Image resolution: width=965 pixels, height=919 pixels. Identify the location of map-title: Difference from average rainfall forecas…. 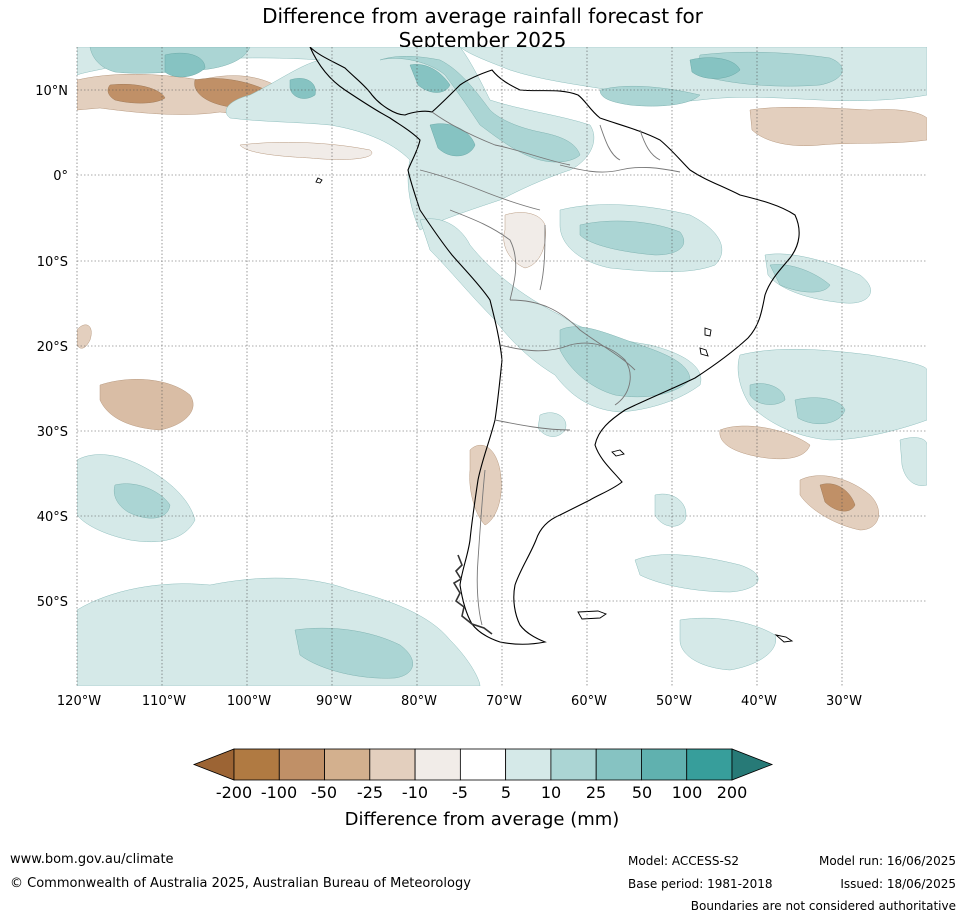
(482, 28).